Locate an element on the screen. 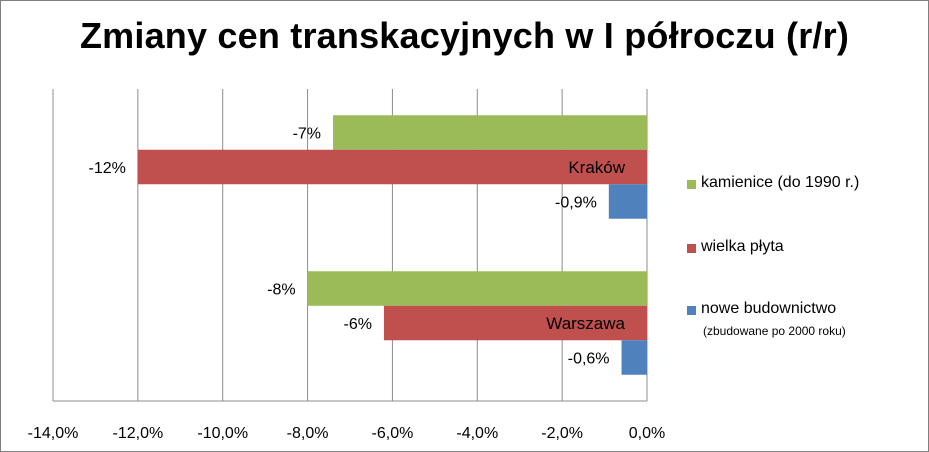  legend-label-kamienice: kamienice (do 1990 r.) is located at coordinates (780, 182).